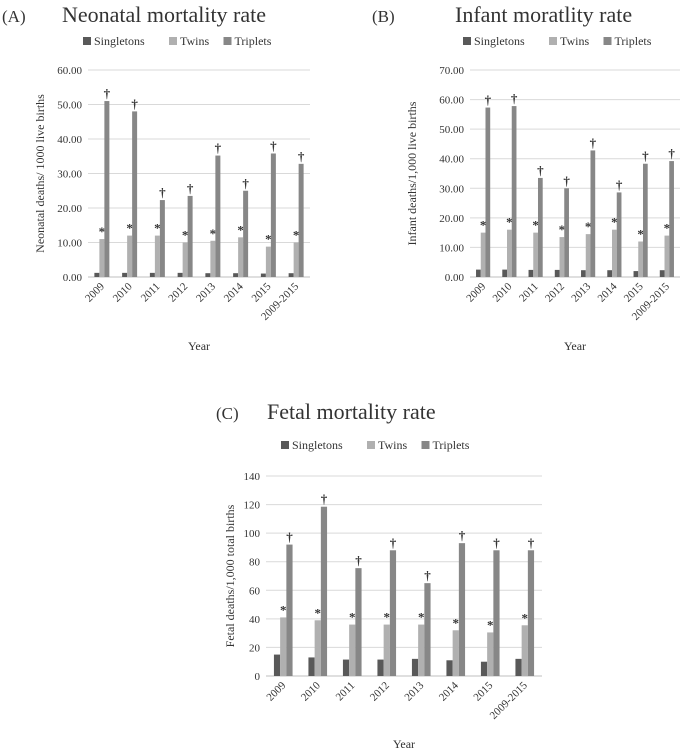 The height and width of the screenshot is (750, 684). What do you see at coordinates (199, 346) in the screenshot?
I see `x-axis-title: Year` at bounding box center [199, 346].